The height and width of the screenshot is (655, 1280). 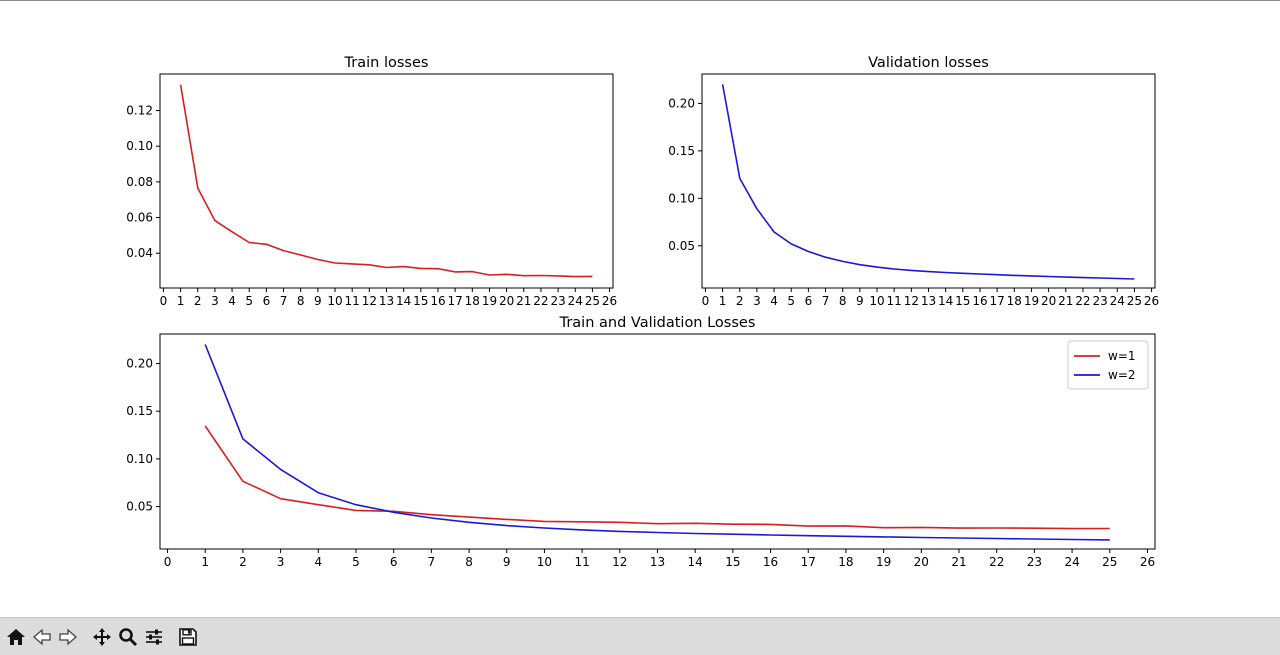 I want to click on navigation-toolbar, so click(x=640, y=636).